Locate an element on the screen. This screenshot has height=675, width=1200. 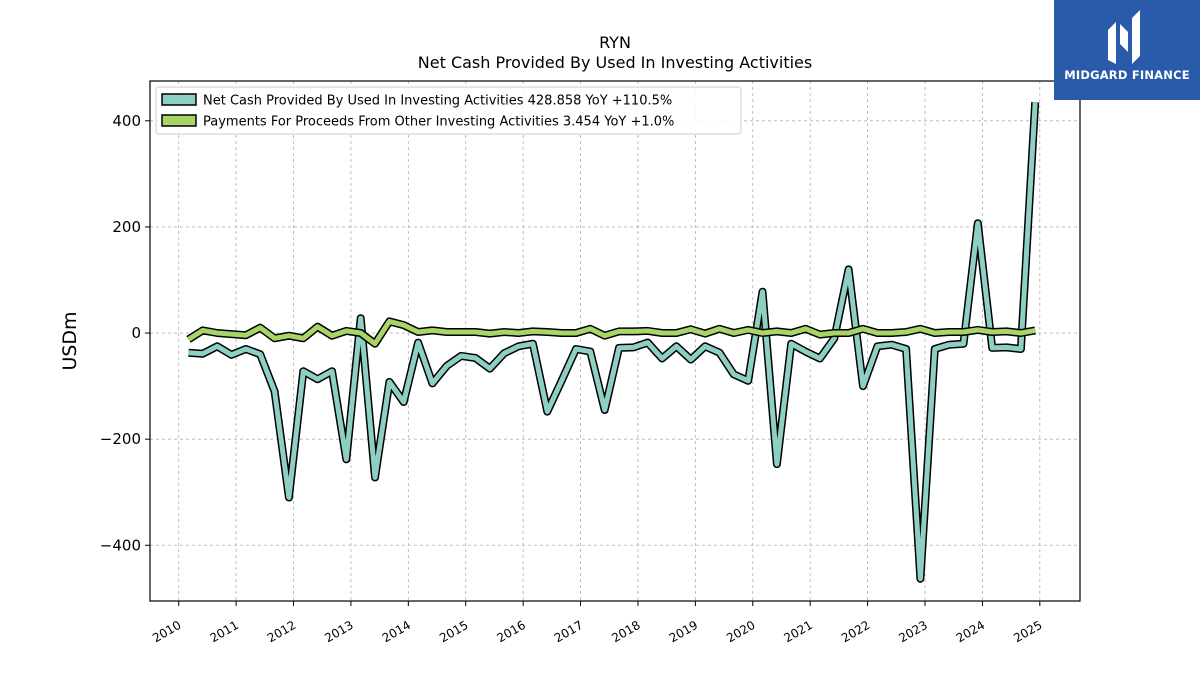
x-tick-label: 2023 is located at coordinates (912, 631).